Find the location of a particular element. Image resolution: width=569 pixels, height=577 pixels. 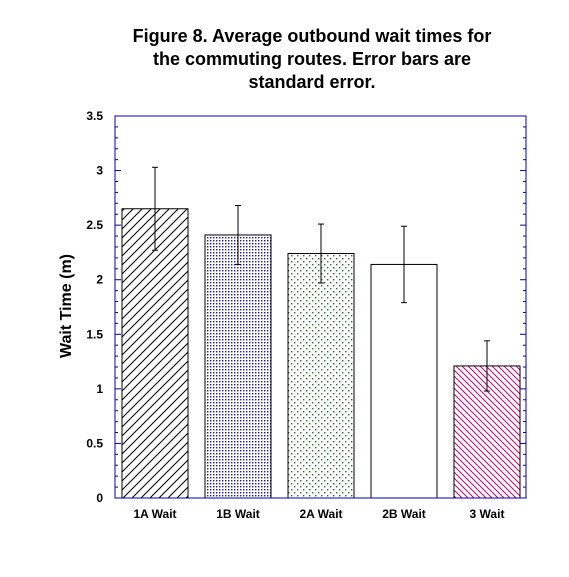

y-tick-label: 2 is located at coordinates (99, 280).